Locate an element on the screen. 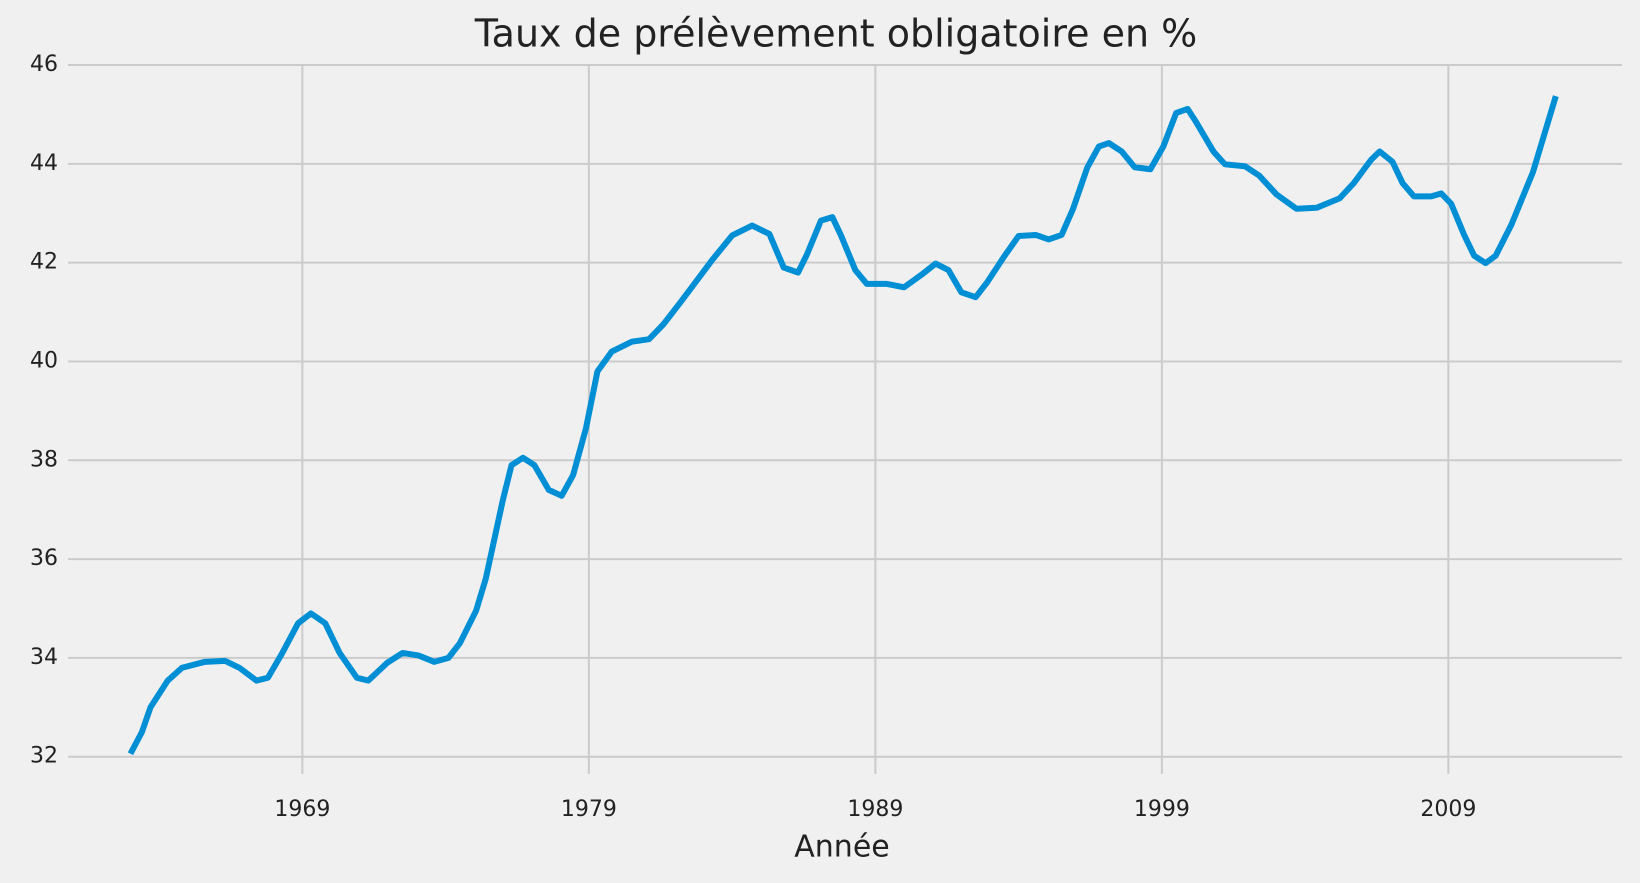 Image resolution: width=1640 pixels, height=883 pixels. y-tick-label: 38 is located at coordinates (44, 459).